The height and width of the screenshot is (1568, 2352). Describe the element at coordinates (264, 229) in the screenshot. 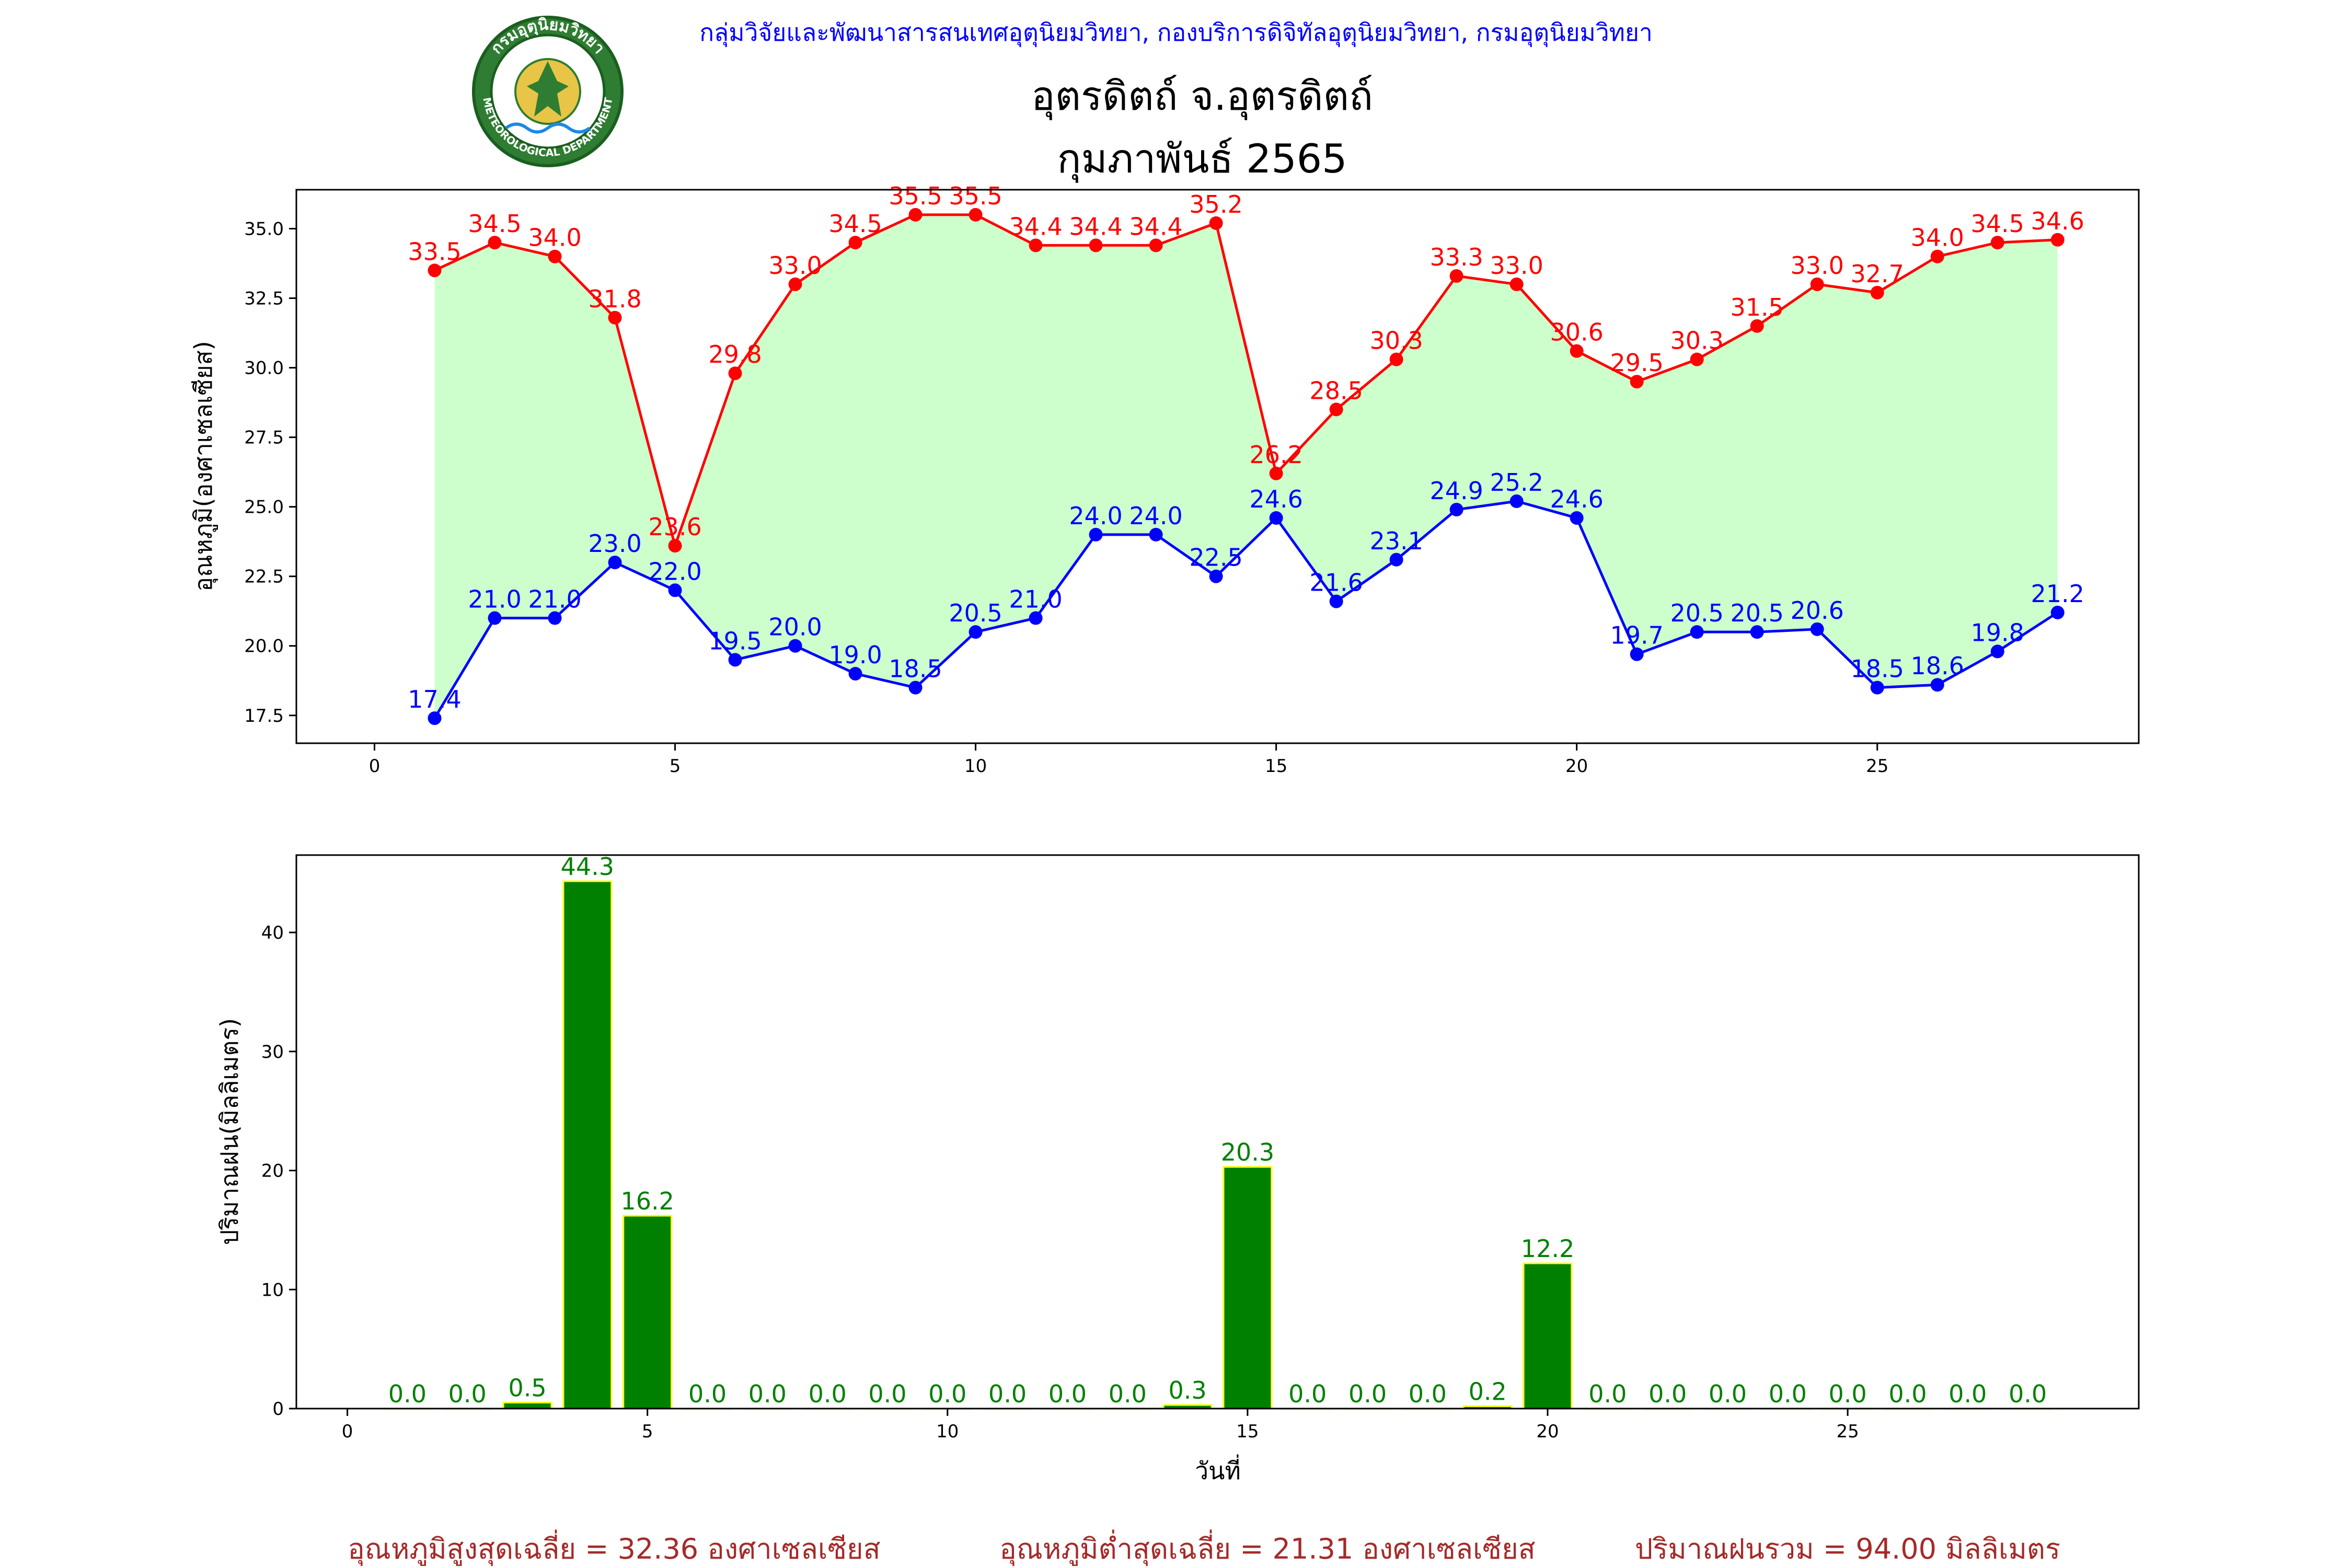

I see `y-tick-label: 35.0` at that location.